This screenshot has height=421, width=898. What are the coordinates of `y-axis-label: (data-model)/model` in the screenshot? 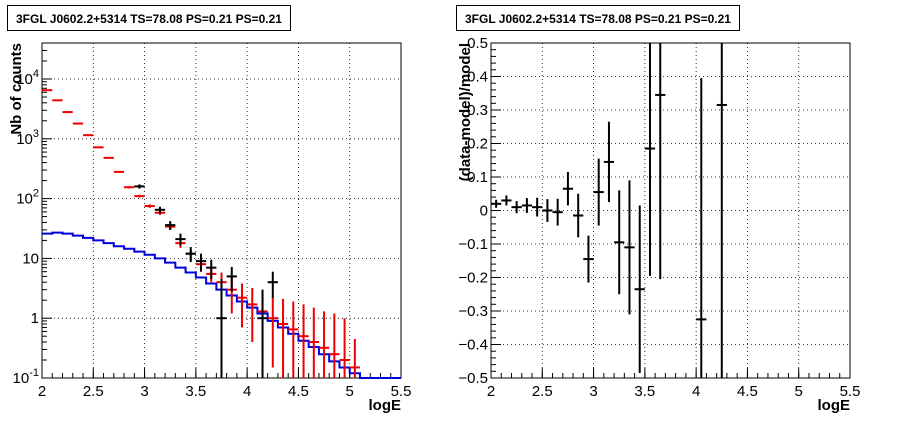 It's located at (465, 112).